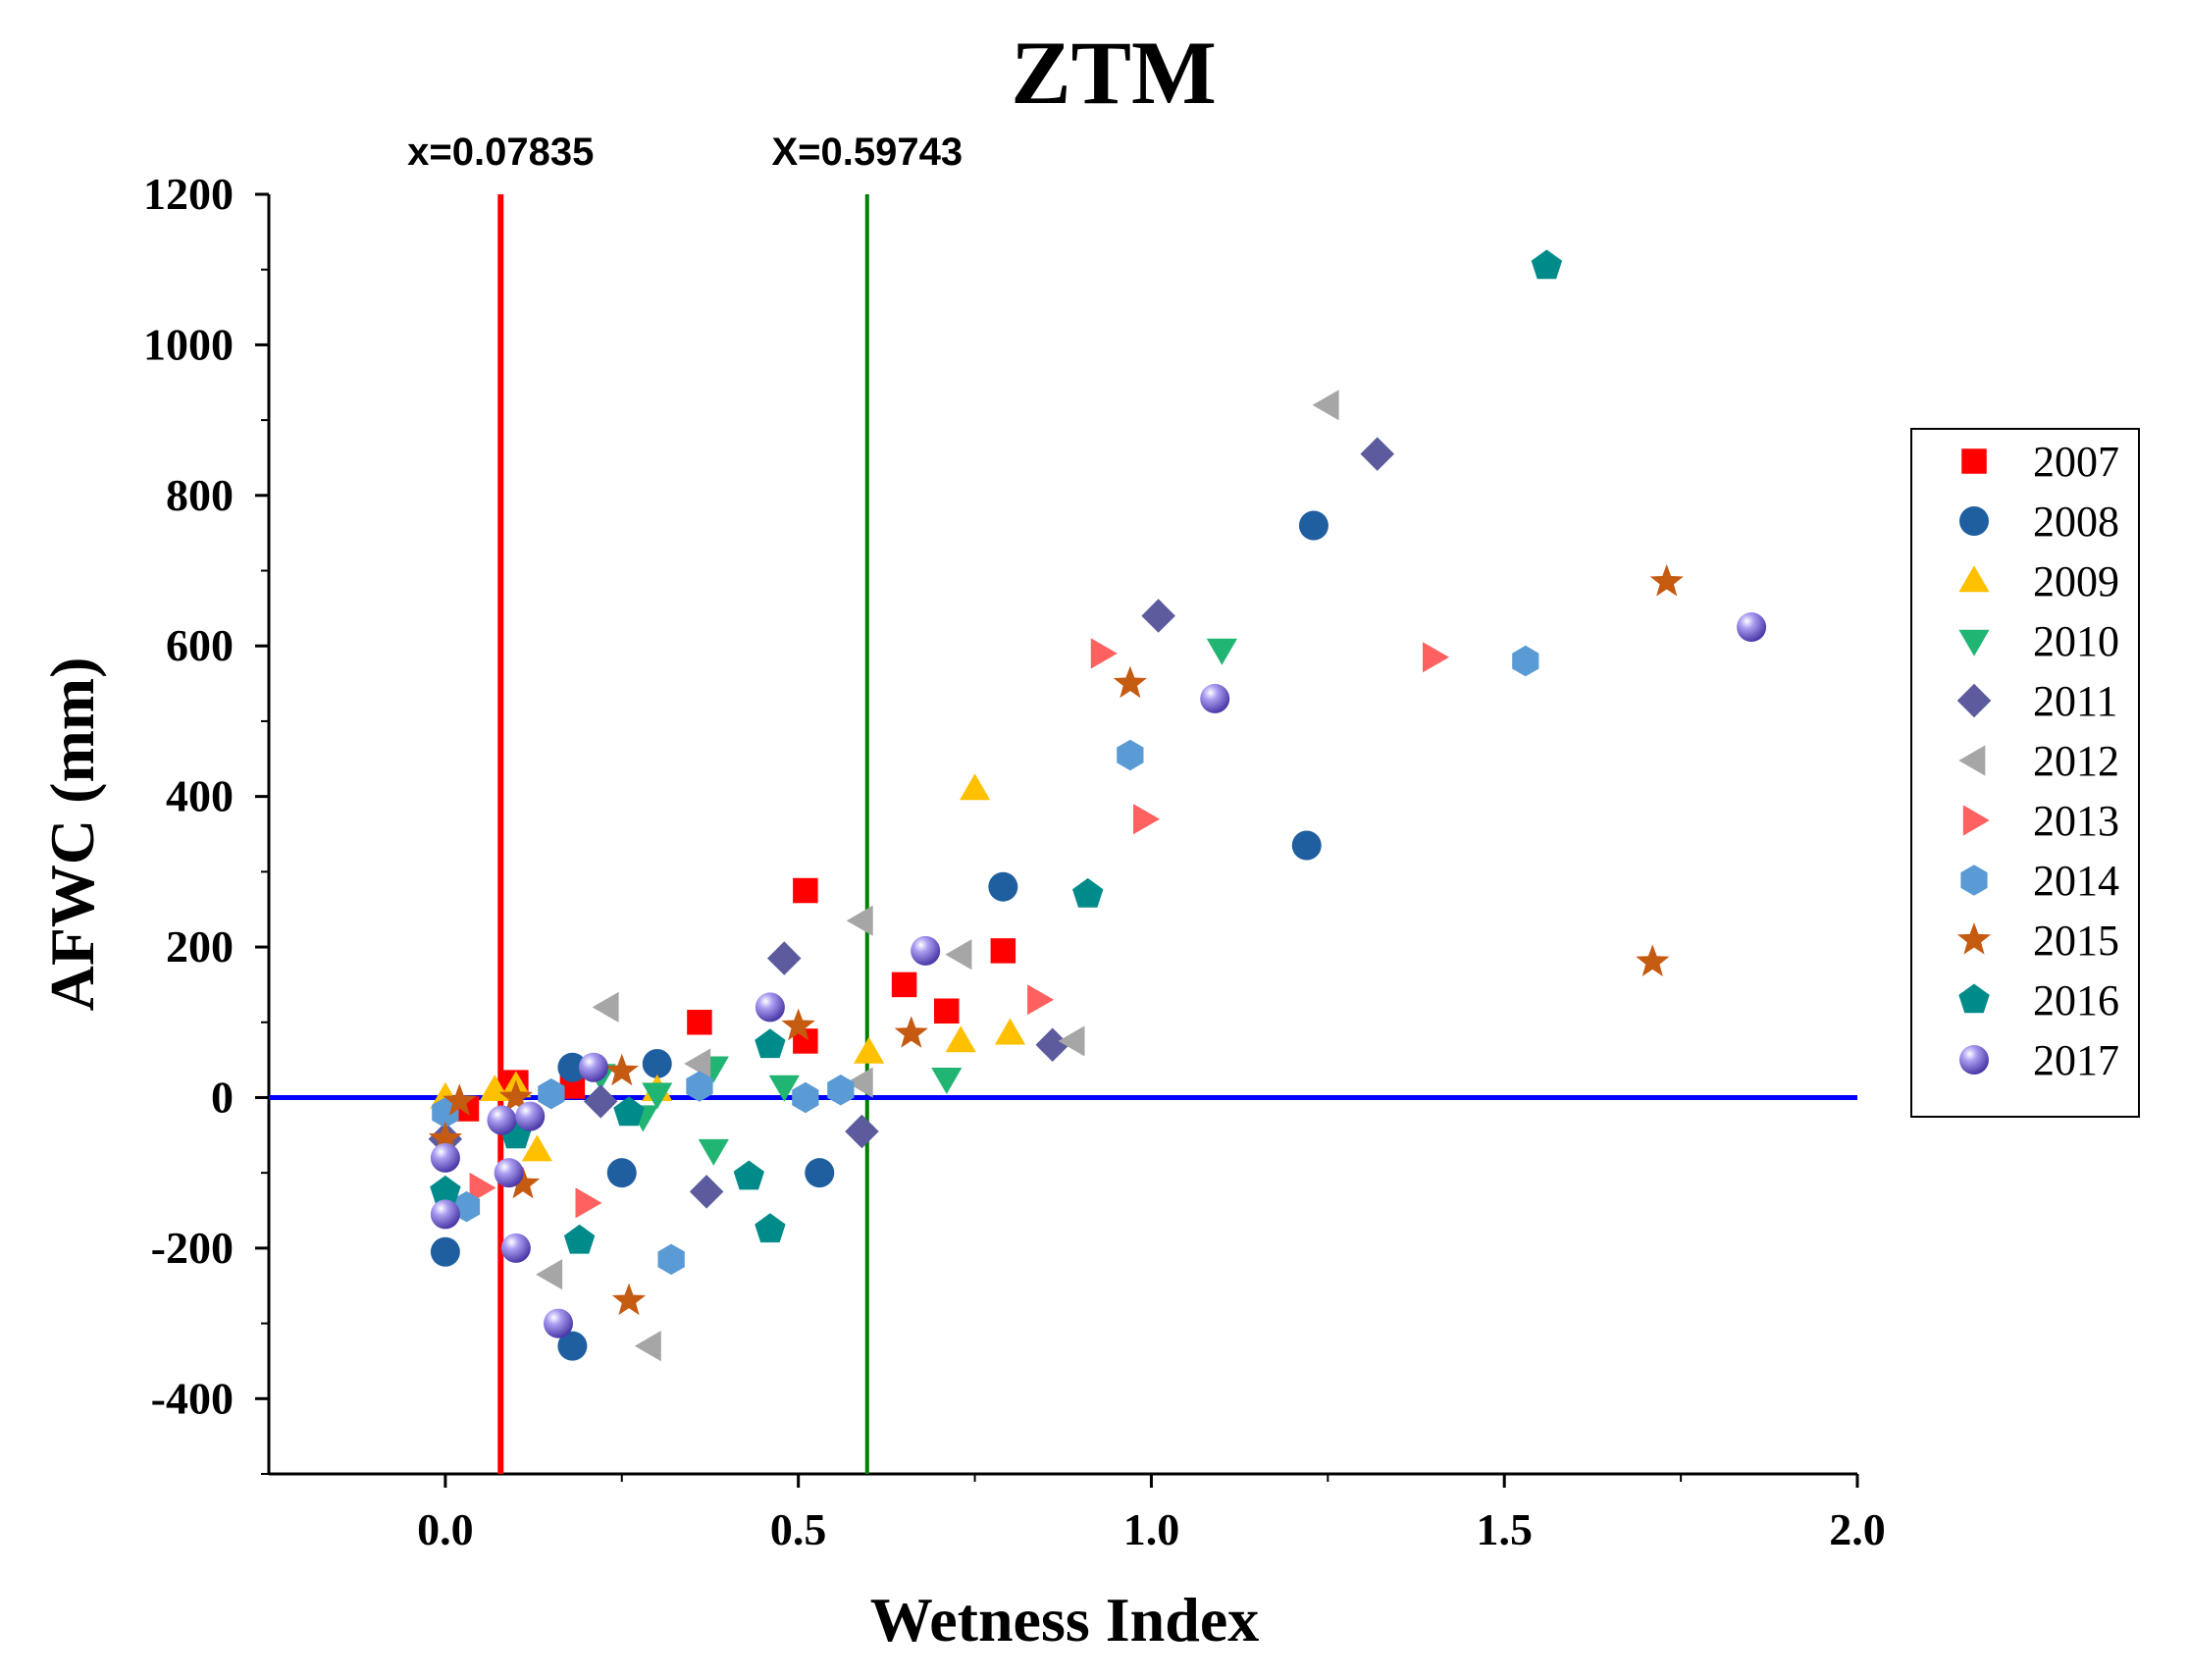  Describe the element at coordinates (2076, 1000) in the screenshot. I see `legend-label: 2016` at that location.